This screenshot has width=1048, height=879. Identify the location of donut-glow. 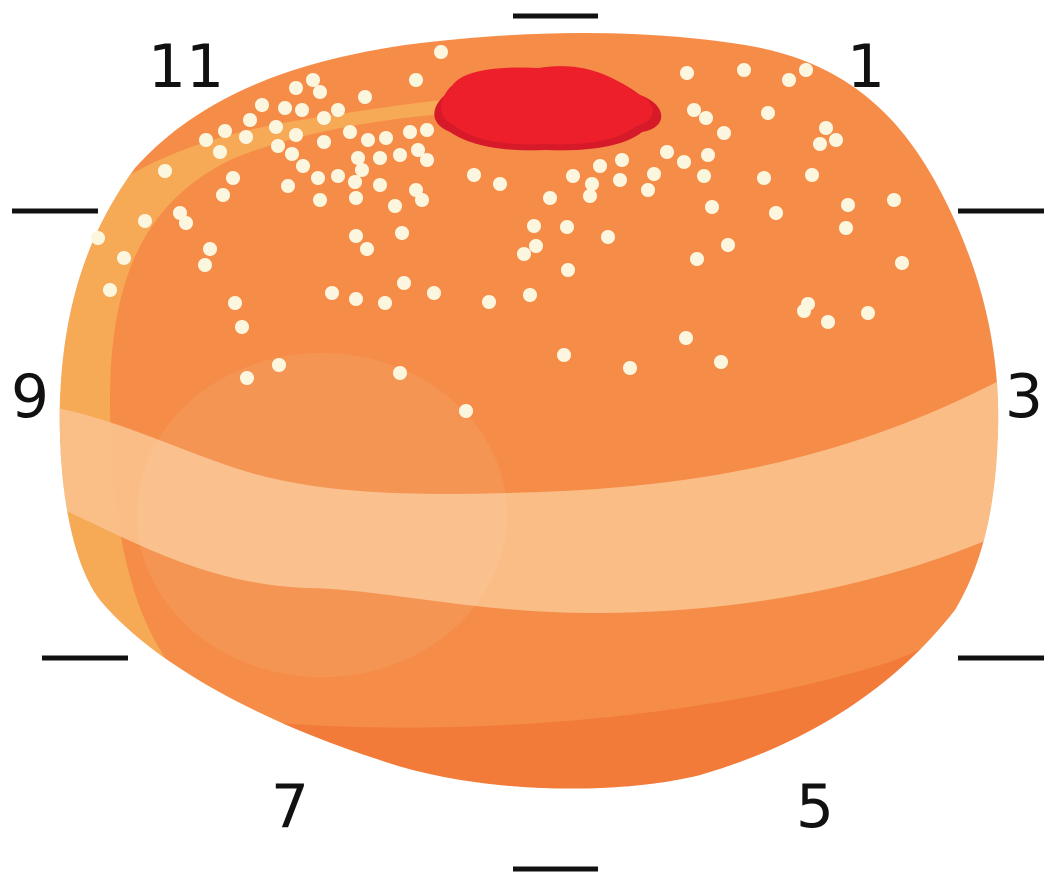
(322, 515).